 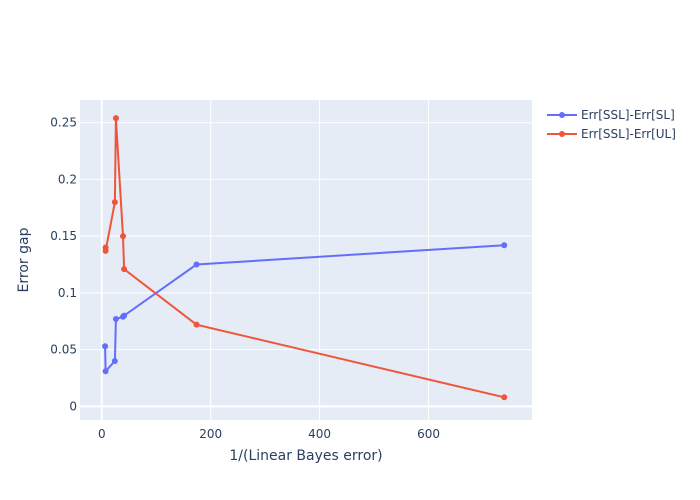 I want to click on legend-item-1: Err[SSL]-Err[SL], so click(x=611, y=115).